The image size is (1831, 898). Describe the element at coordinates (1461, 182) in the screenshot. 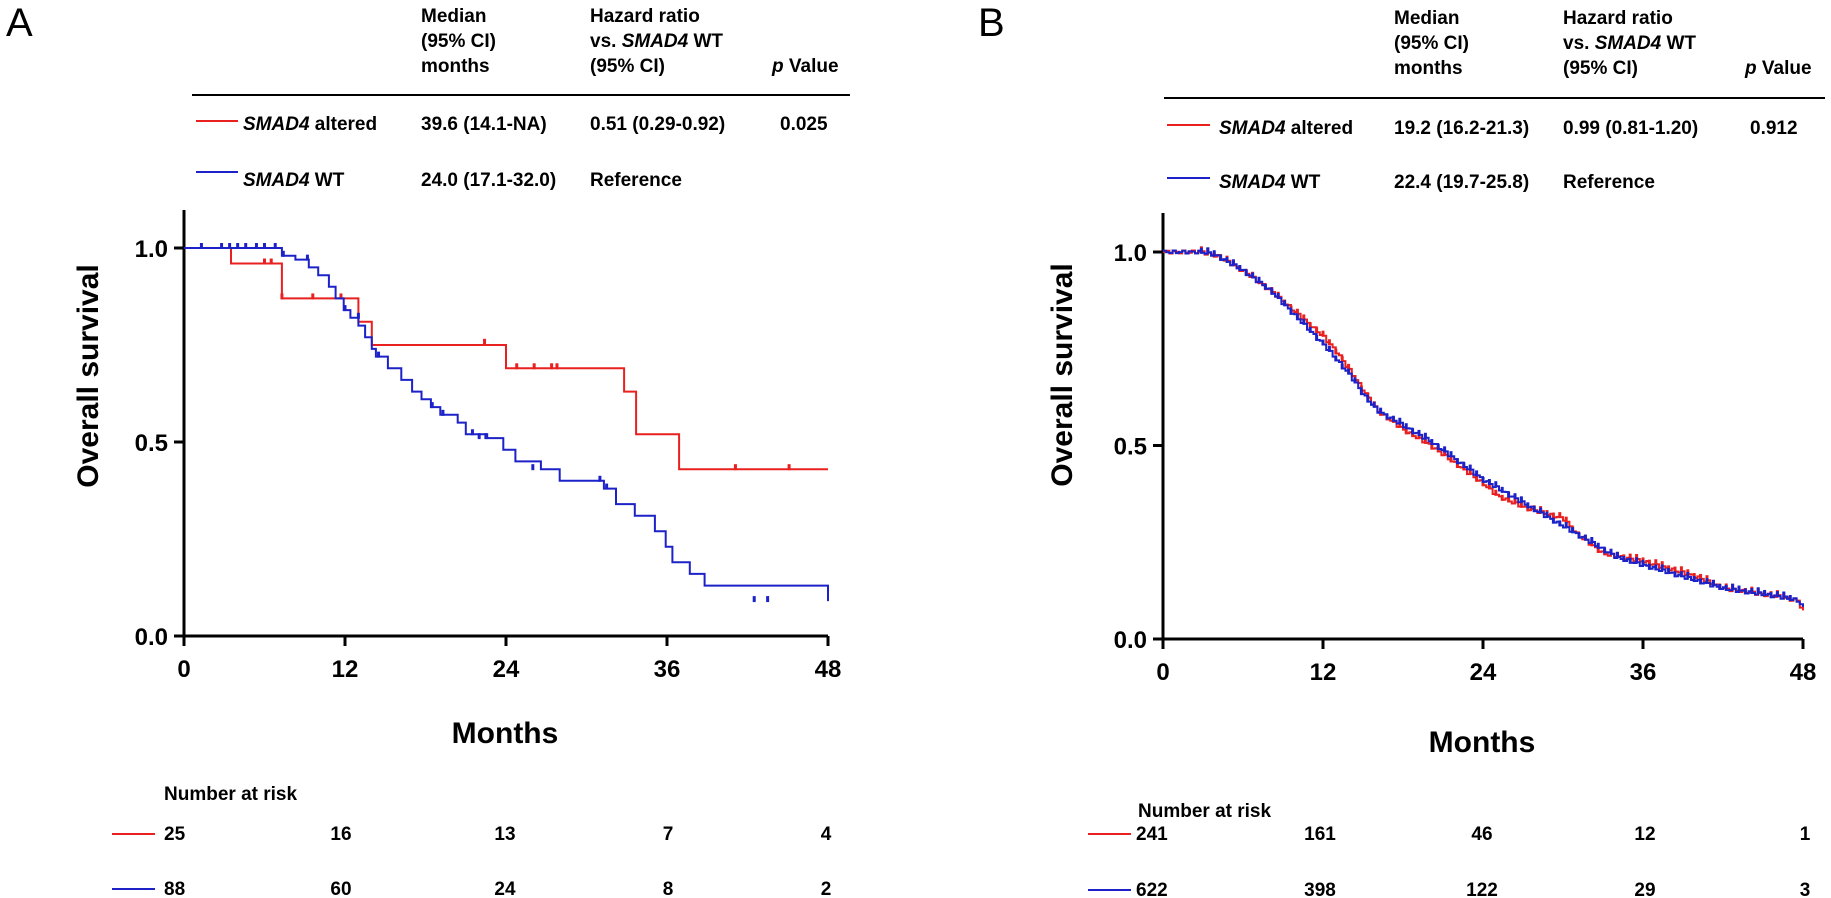

I see `median-wt: 22.4 (19.7-25.8)` at that location.